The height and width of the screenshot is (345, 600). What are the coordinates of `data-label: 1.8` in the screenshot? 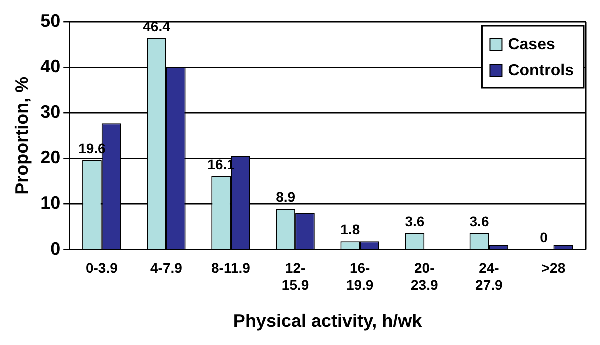 It's located at (350, 229).